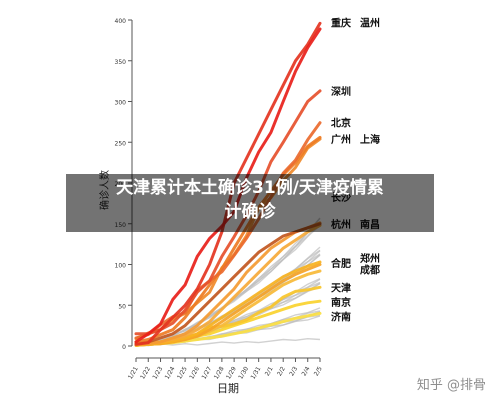 Image resolution: width=500 pixels, height=401 pixels. Describe the element at coordinates (341, 139) in the screenshot. I see `series-label-广州: 广州` at that location.